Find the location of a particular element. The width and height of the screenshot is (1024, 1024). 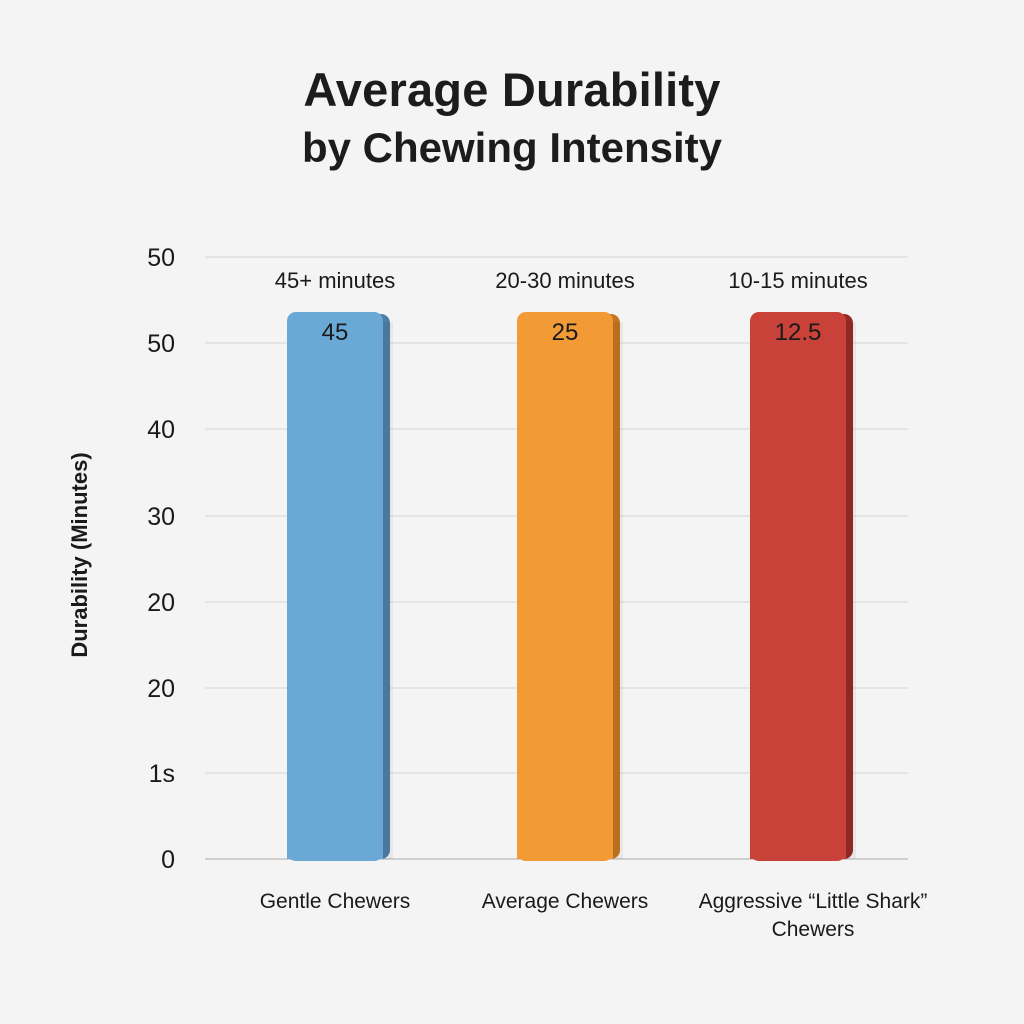

chart-title: Average Durability is located at coordinates (512, 89).